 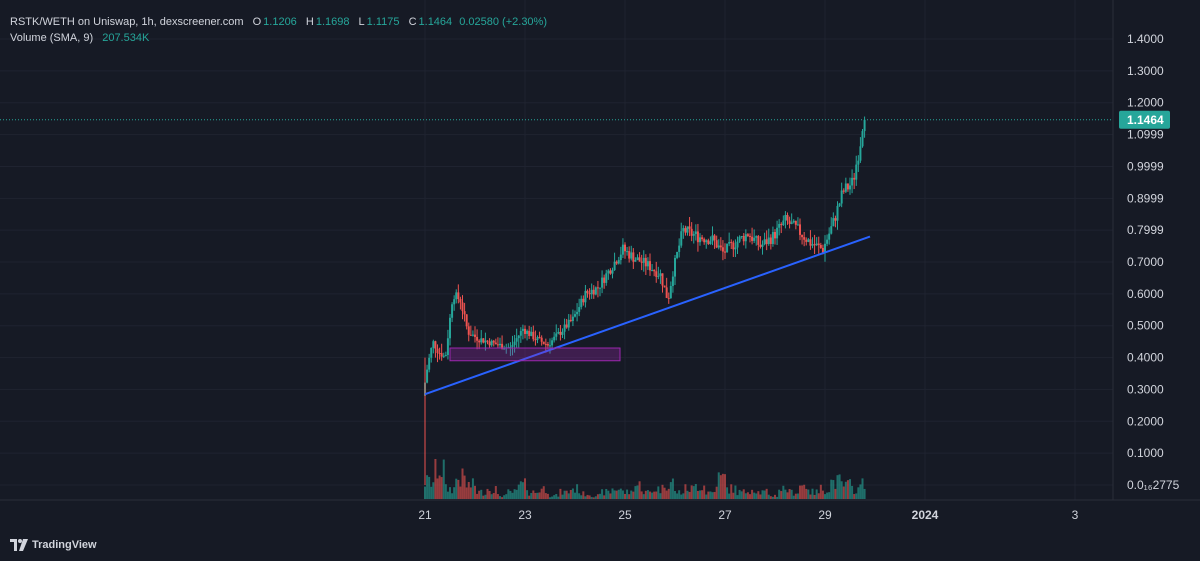 I want to click on price-tick-label: 0.0₁₆2775, so click(x=1153, y=485).